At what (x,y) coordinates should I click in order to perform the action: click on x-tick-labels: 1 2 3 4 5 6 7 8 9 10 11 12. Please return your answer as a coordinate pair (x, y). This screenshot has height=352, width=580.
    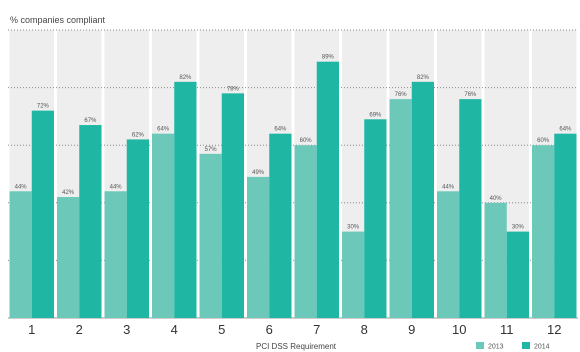
    Looking at the image, I should click on (294, 329).